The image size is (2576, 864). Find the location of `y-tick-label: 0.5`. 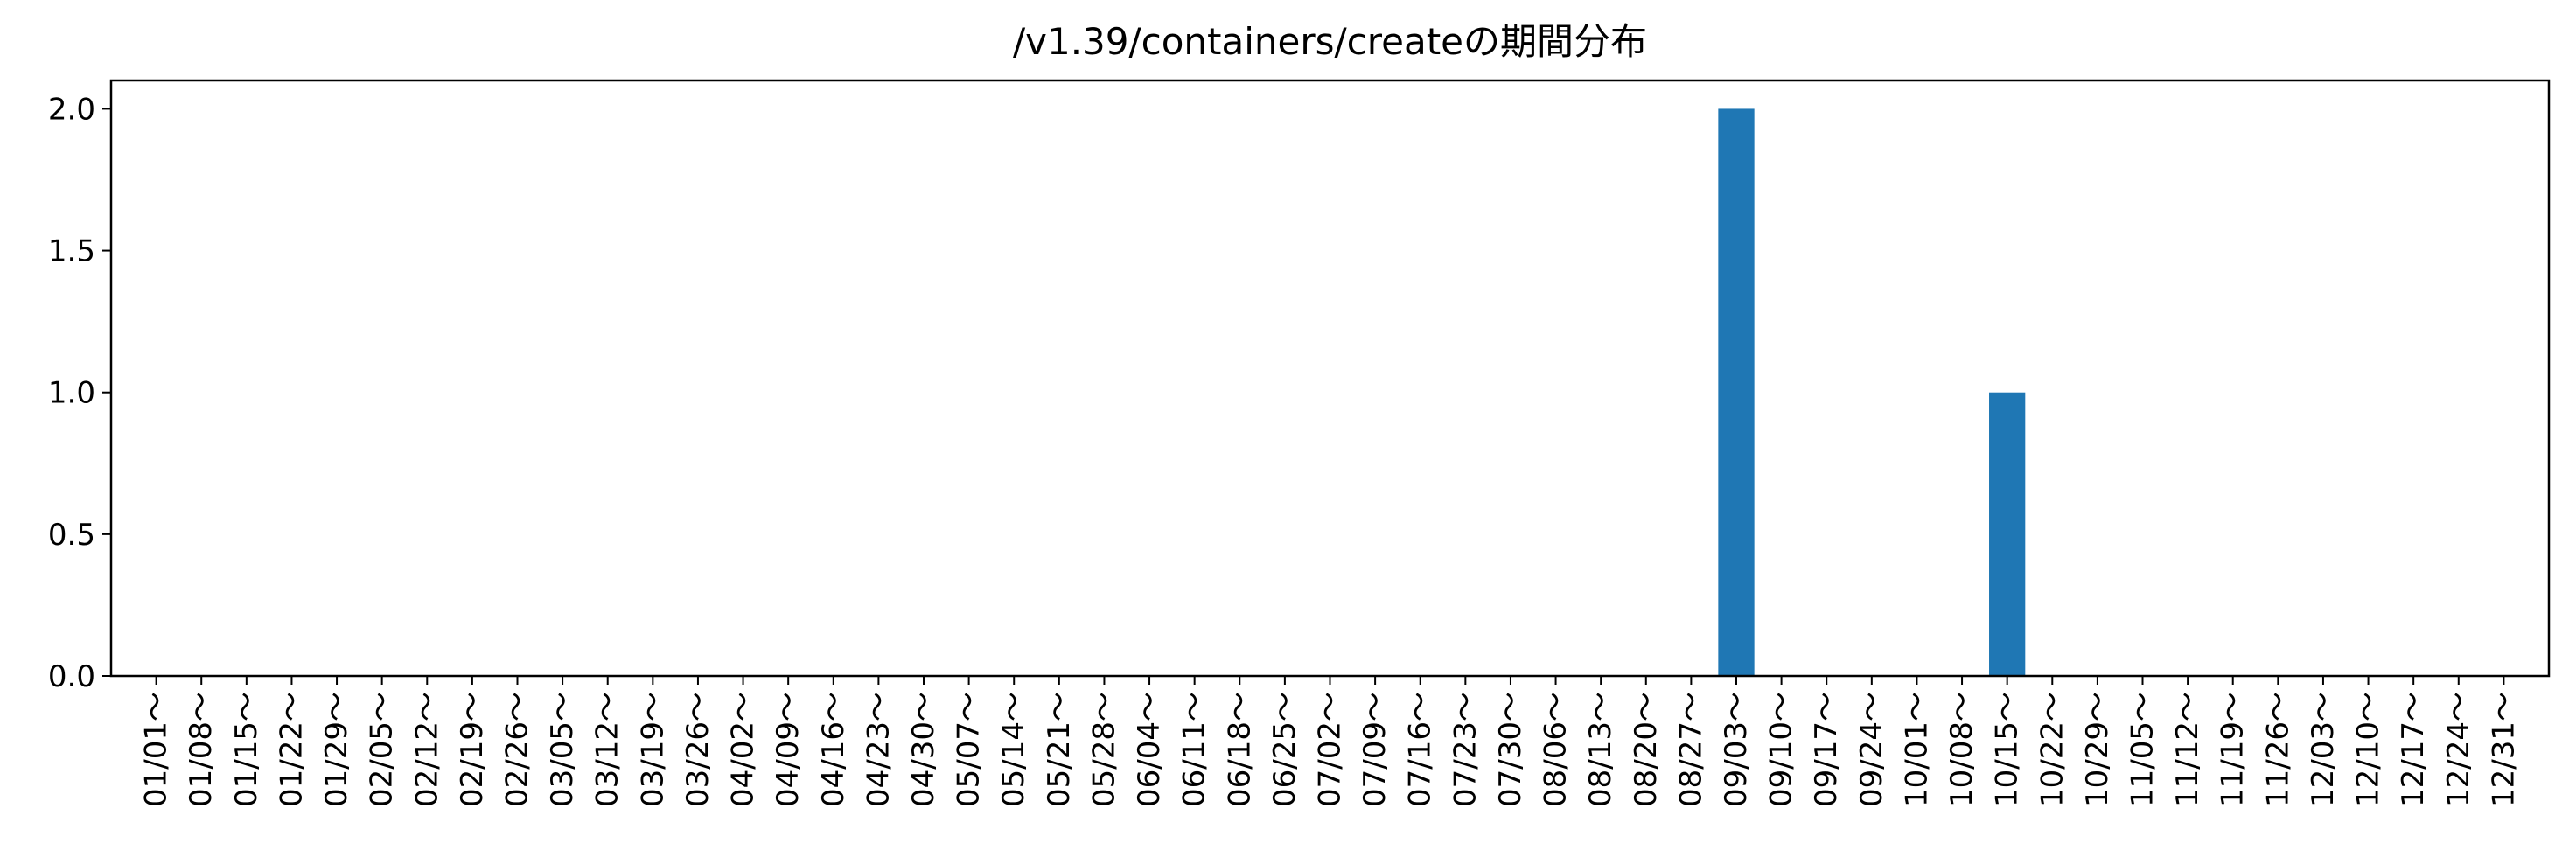

y-tick-label: 0.5 is located at coordinates (71, 536).